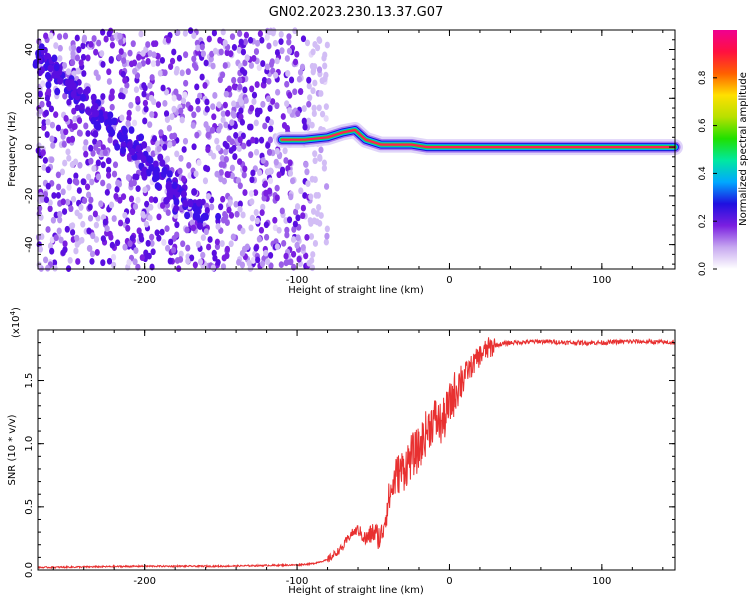 This screenshot has height=600, width=750. I want to click on colorbar-label: Normalized spectral amplitude, so click(743, 149).